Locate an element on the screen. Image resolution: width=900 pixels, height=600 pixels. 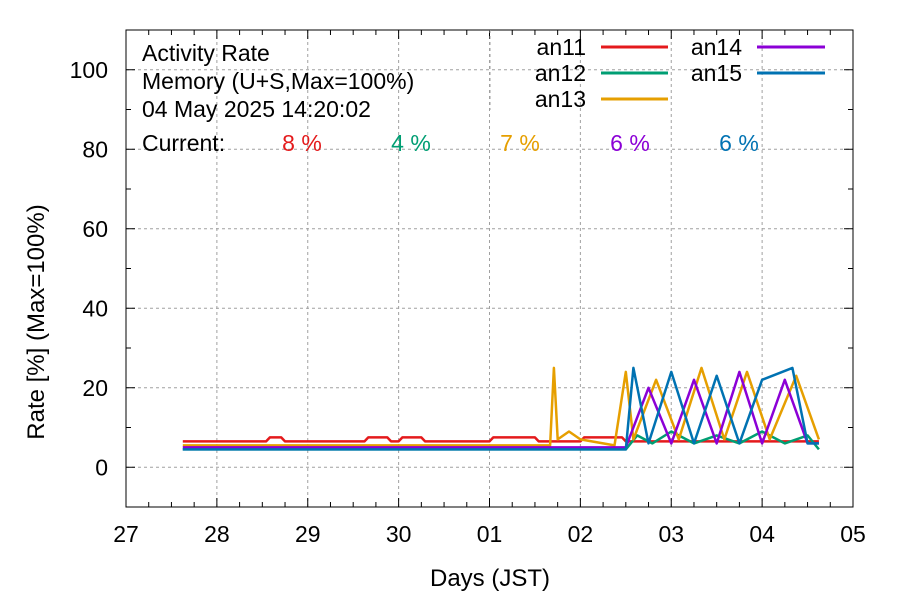
series-line-an15 is located at coordinates (500, 408).